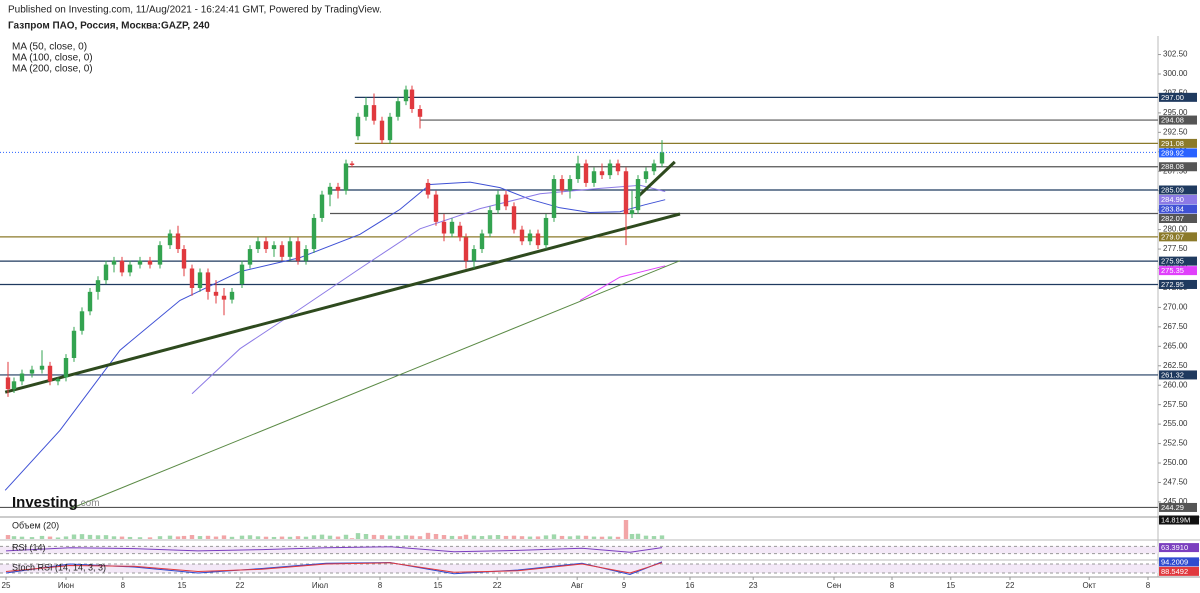  What do you see at coordinates (109, 26) in the screenshot?
I see `symbol: Газпром ПАО, Россия, Москва:GAZP, 240` at bounding box center [109, 26].